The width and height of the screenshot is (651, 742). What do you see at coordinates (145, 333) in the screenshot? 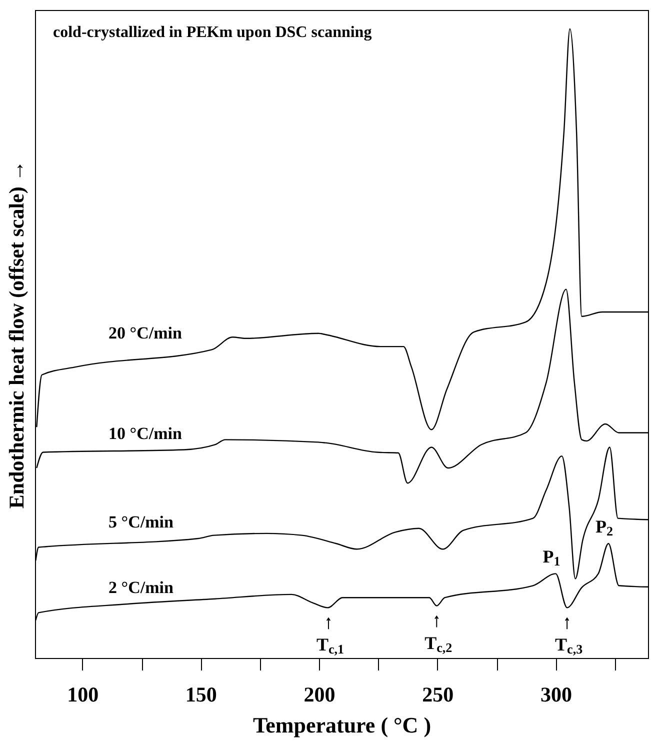
I see `series-label: 20 °C/min` at bounding box center [145, 333].